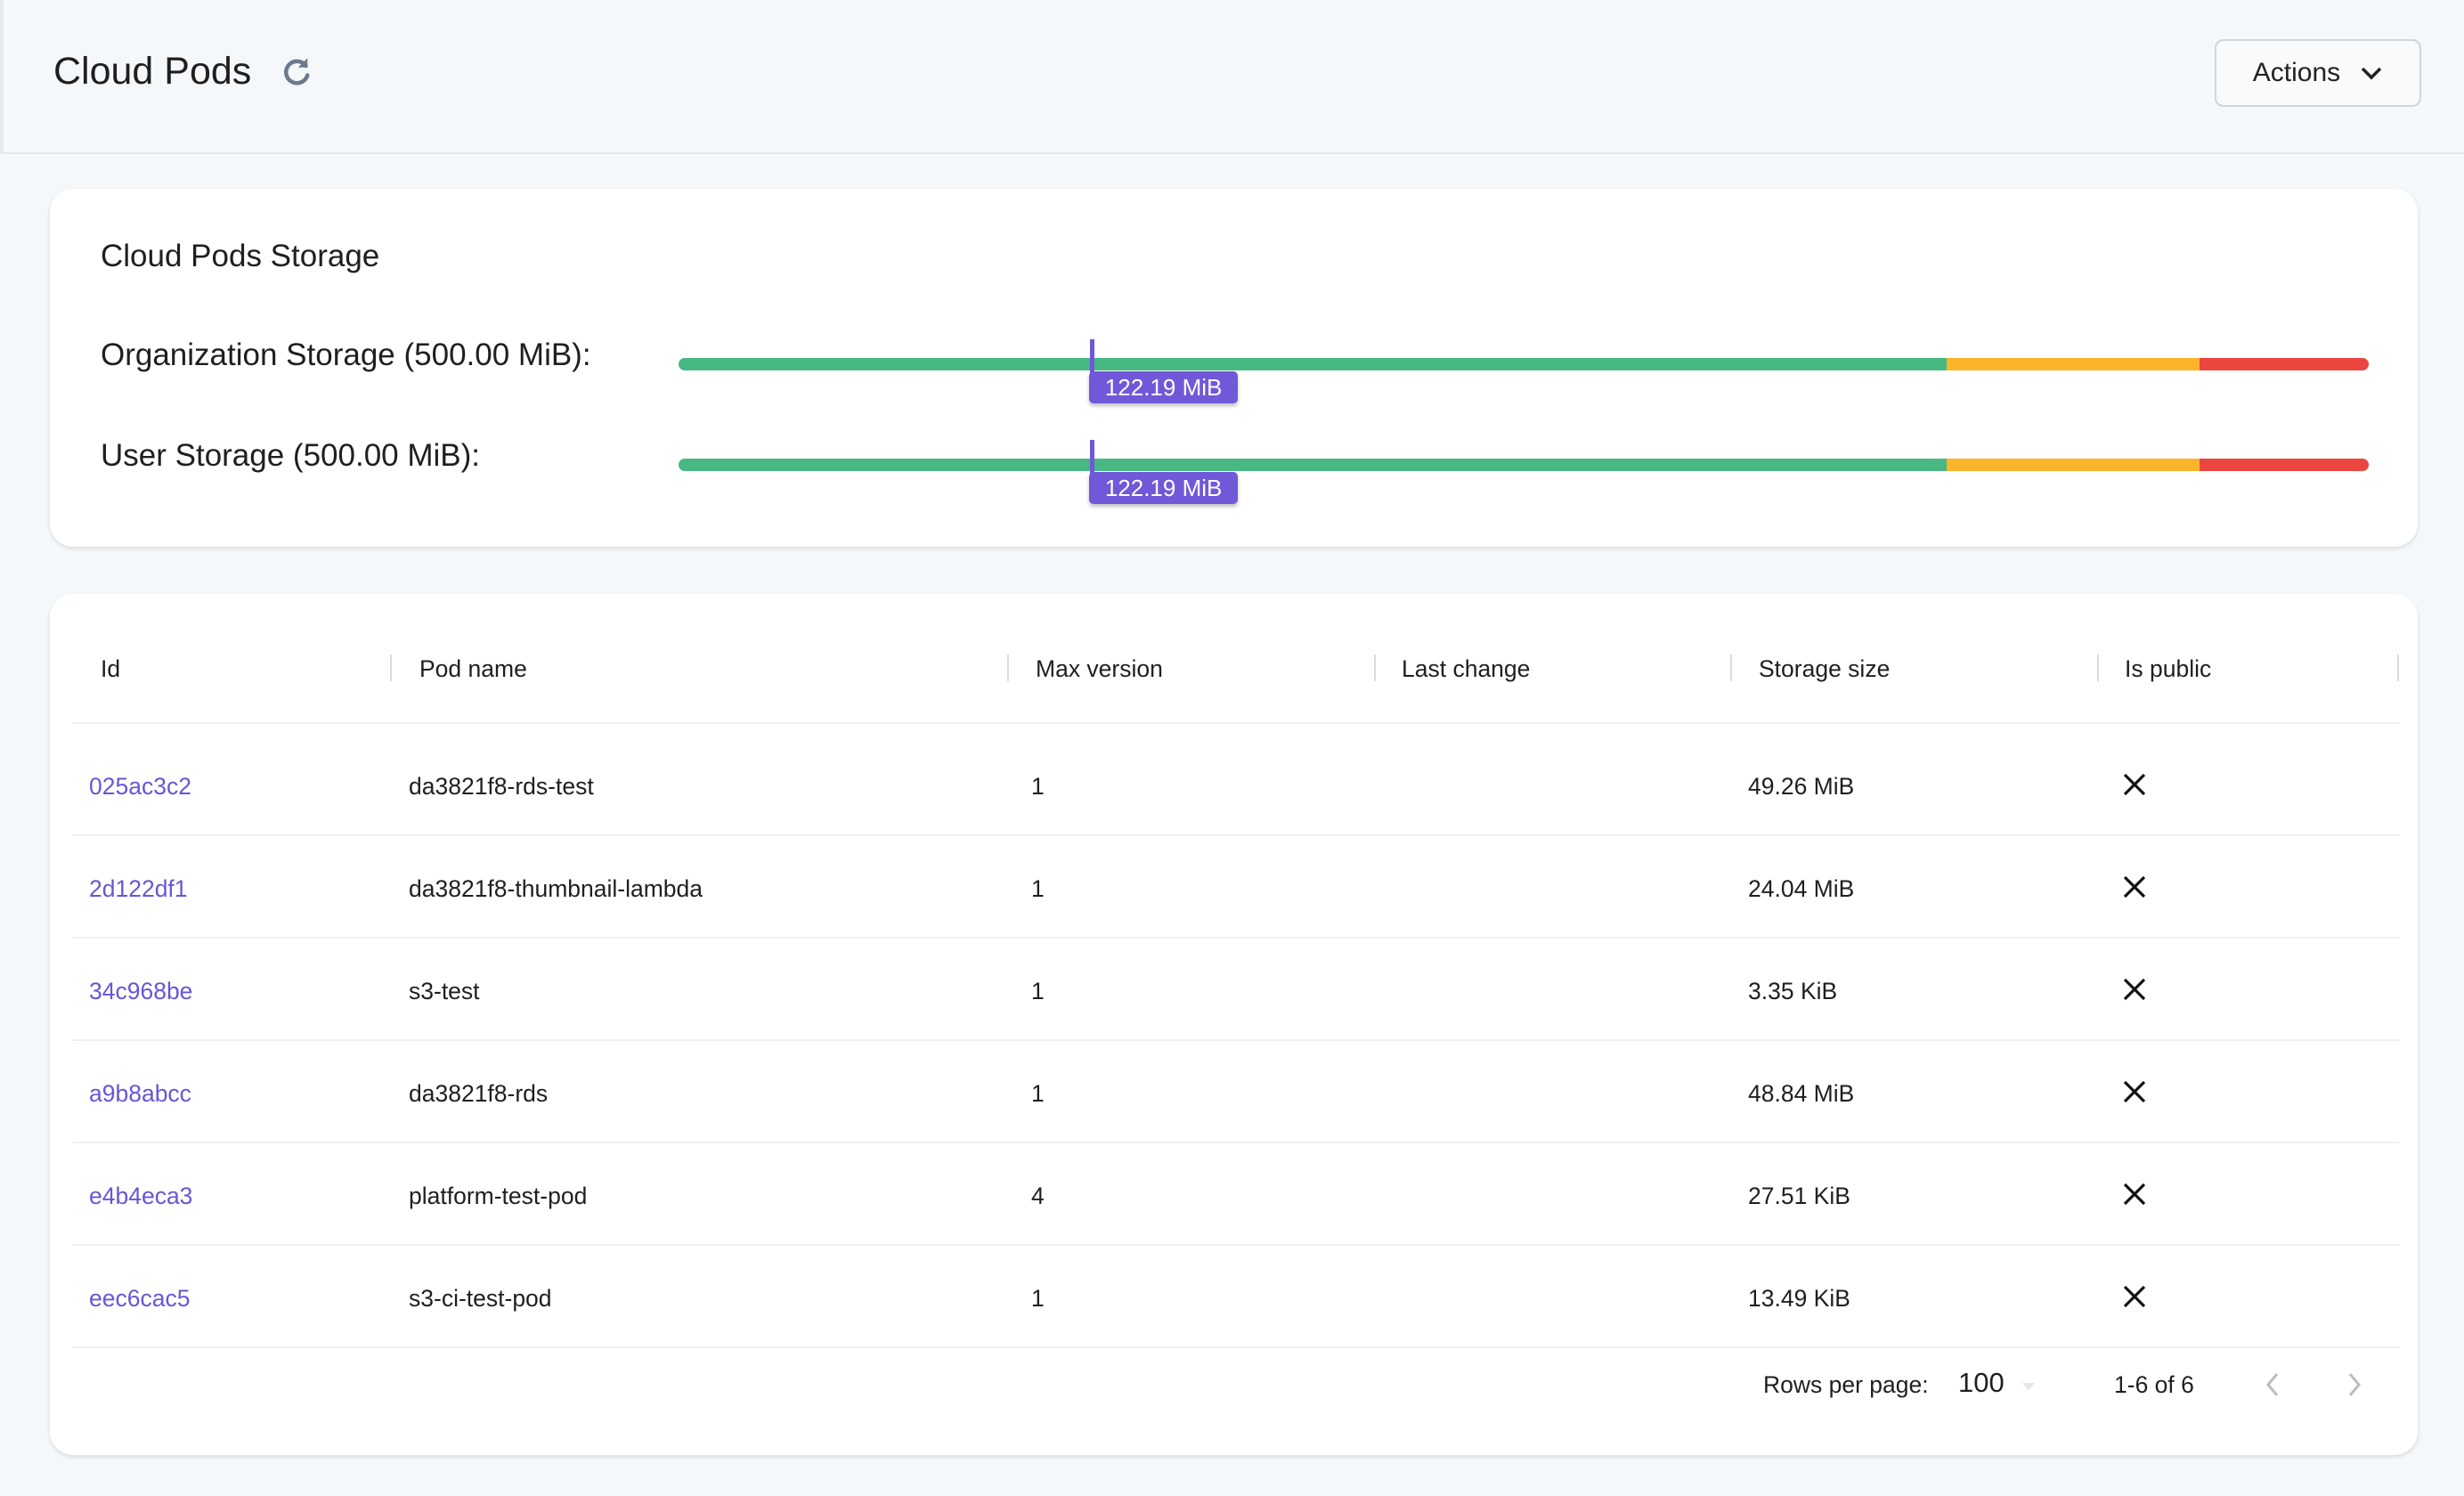 The height and width of the screenshot is (1496, 2464). I want to click on id-link: e4b4eca3, so click(141, 1196).